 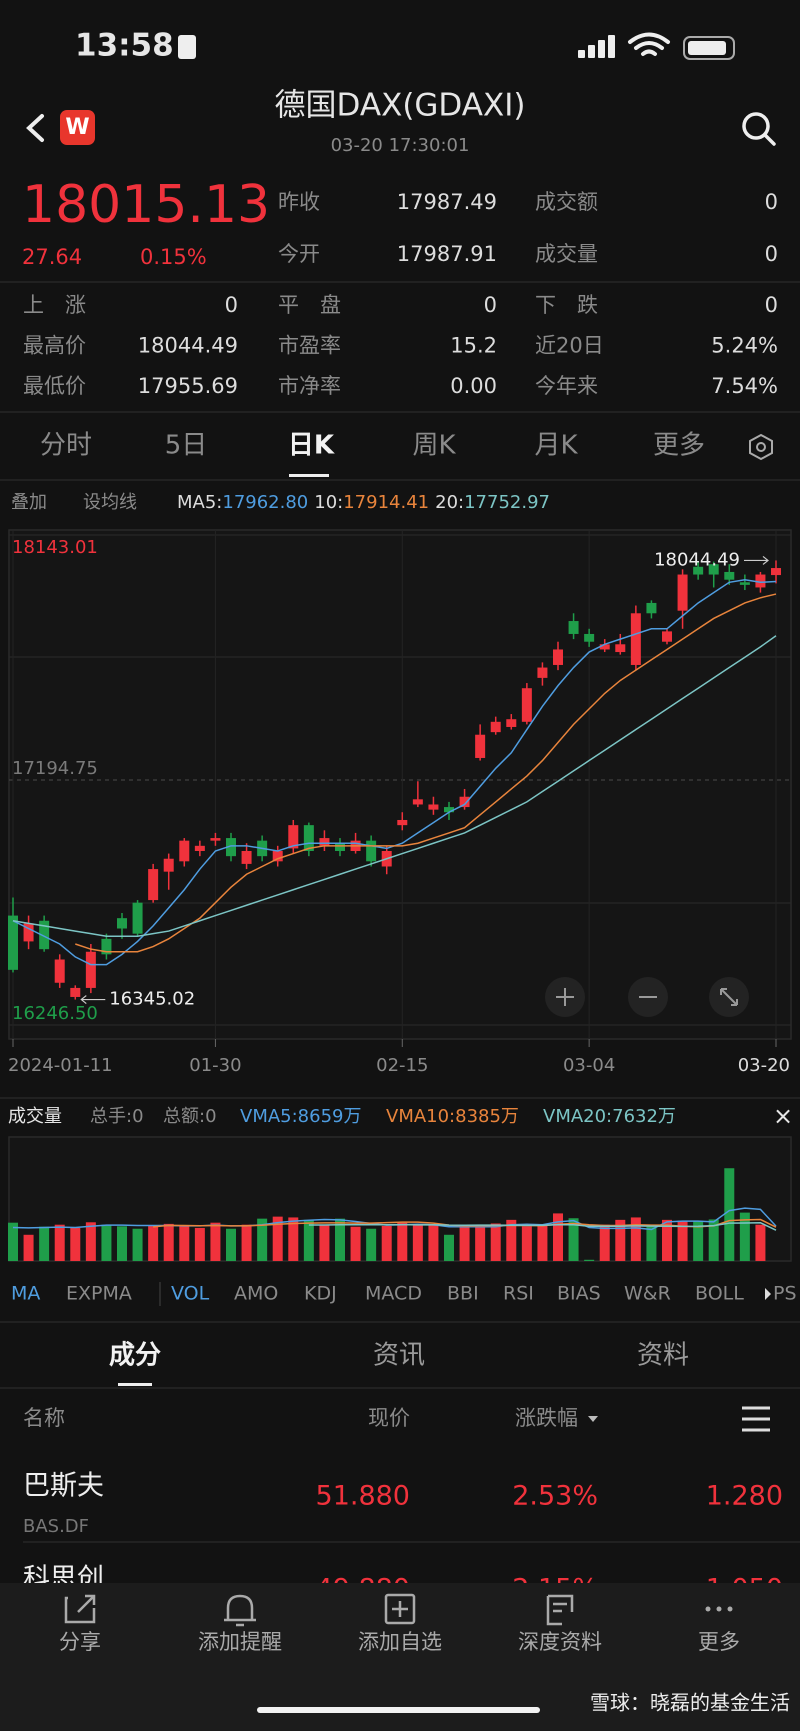 What do you see at coordinates (311, 446) in the screenshot?
I see `period-tab: 日K` at bounding box center [311, 446].